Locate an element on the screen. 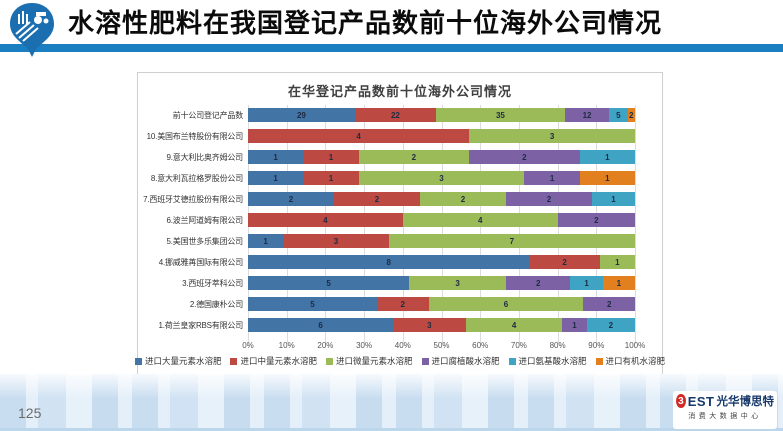 The image size is (783, 431). chart-row: 4.挪威雅苒国际有限公司 8 2 1 is located at coordinates (397, 262).